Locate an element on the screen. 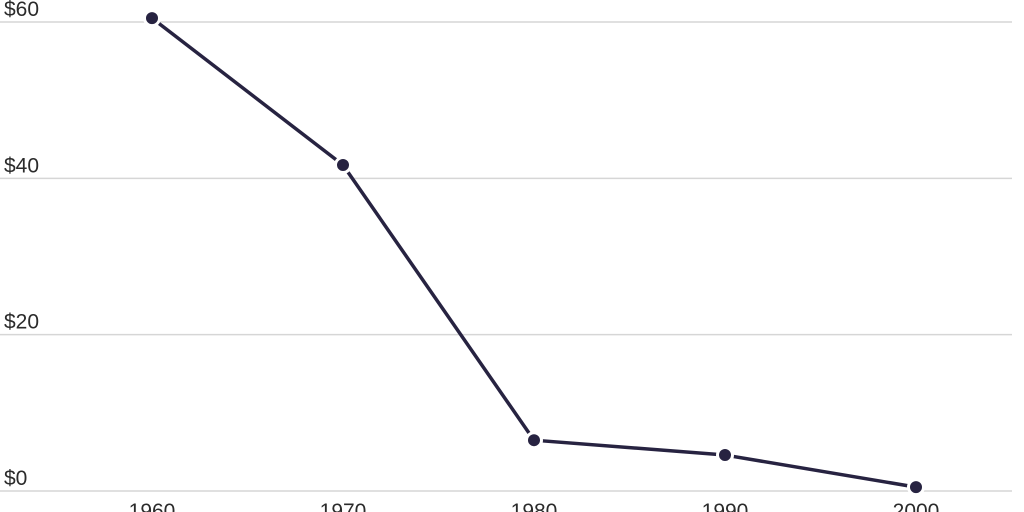 This screenshot has width=1024, height=512. y-tick-label-40: $40 is located at coordinates (21, 165).